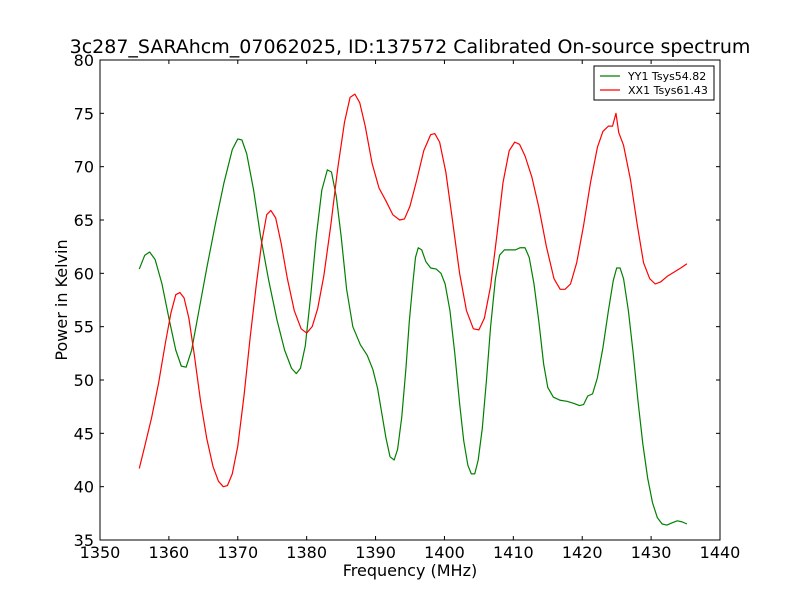 This screenshot has width=800, height=600. Describe the element at coordinates (84, 487) in the screenshot. I see `y-tick-label: 40` at that location.